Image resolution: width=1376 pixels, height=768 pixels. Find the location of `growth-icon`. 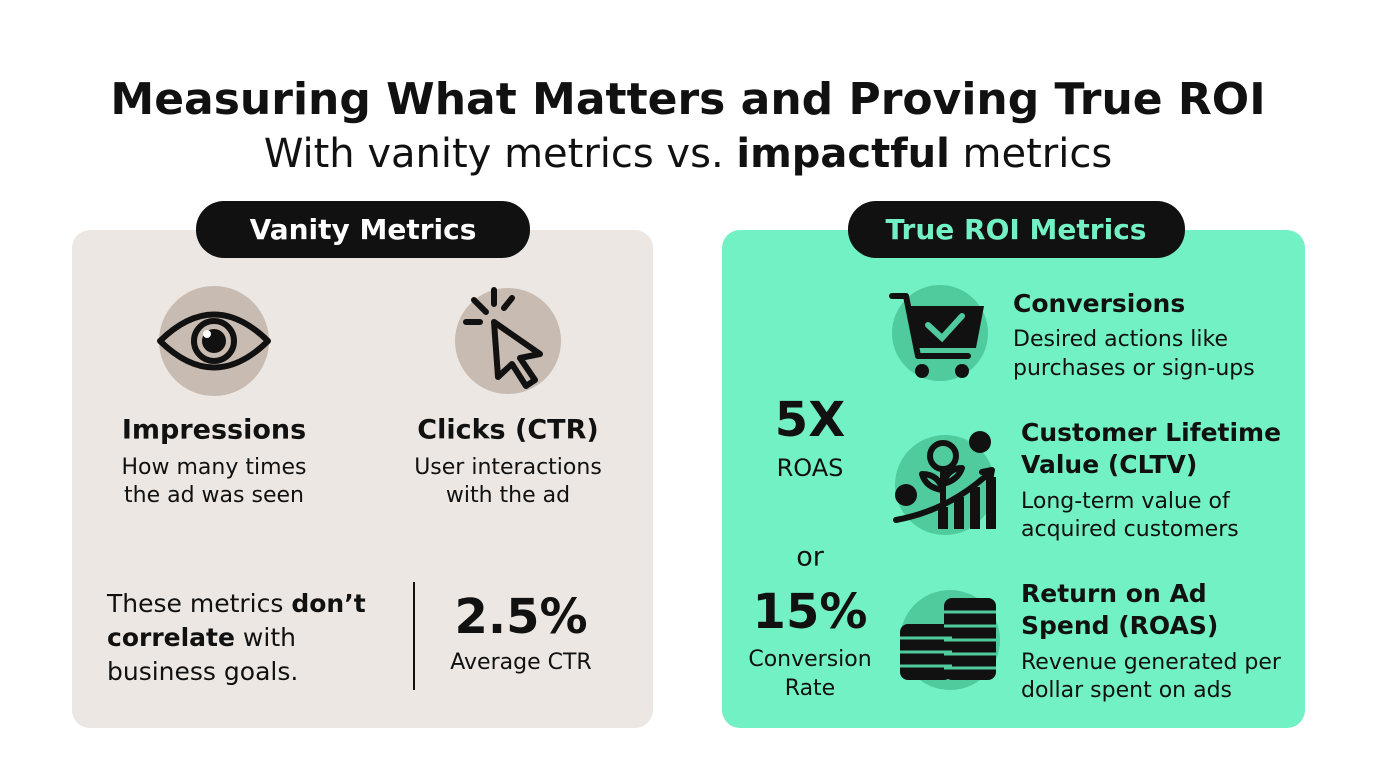

growth-icon is located at coordinates (944, 480).